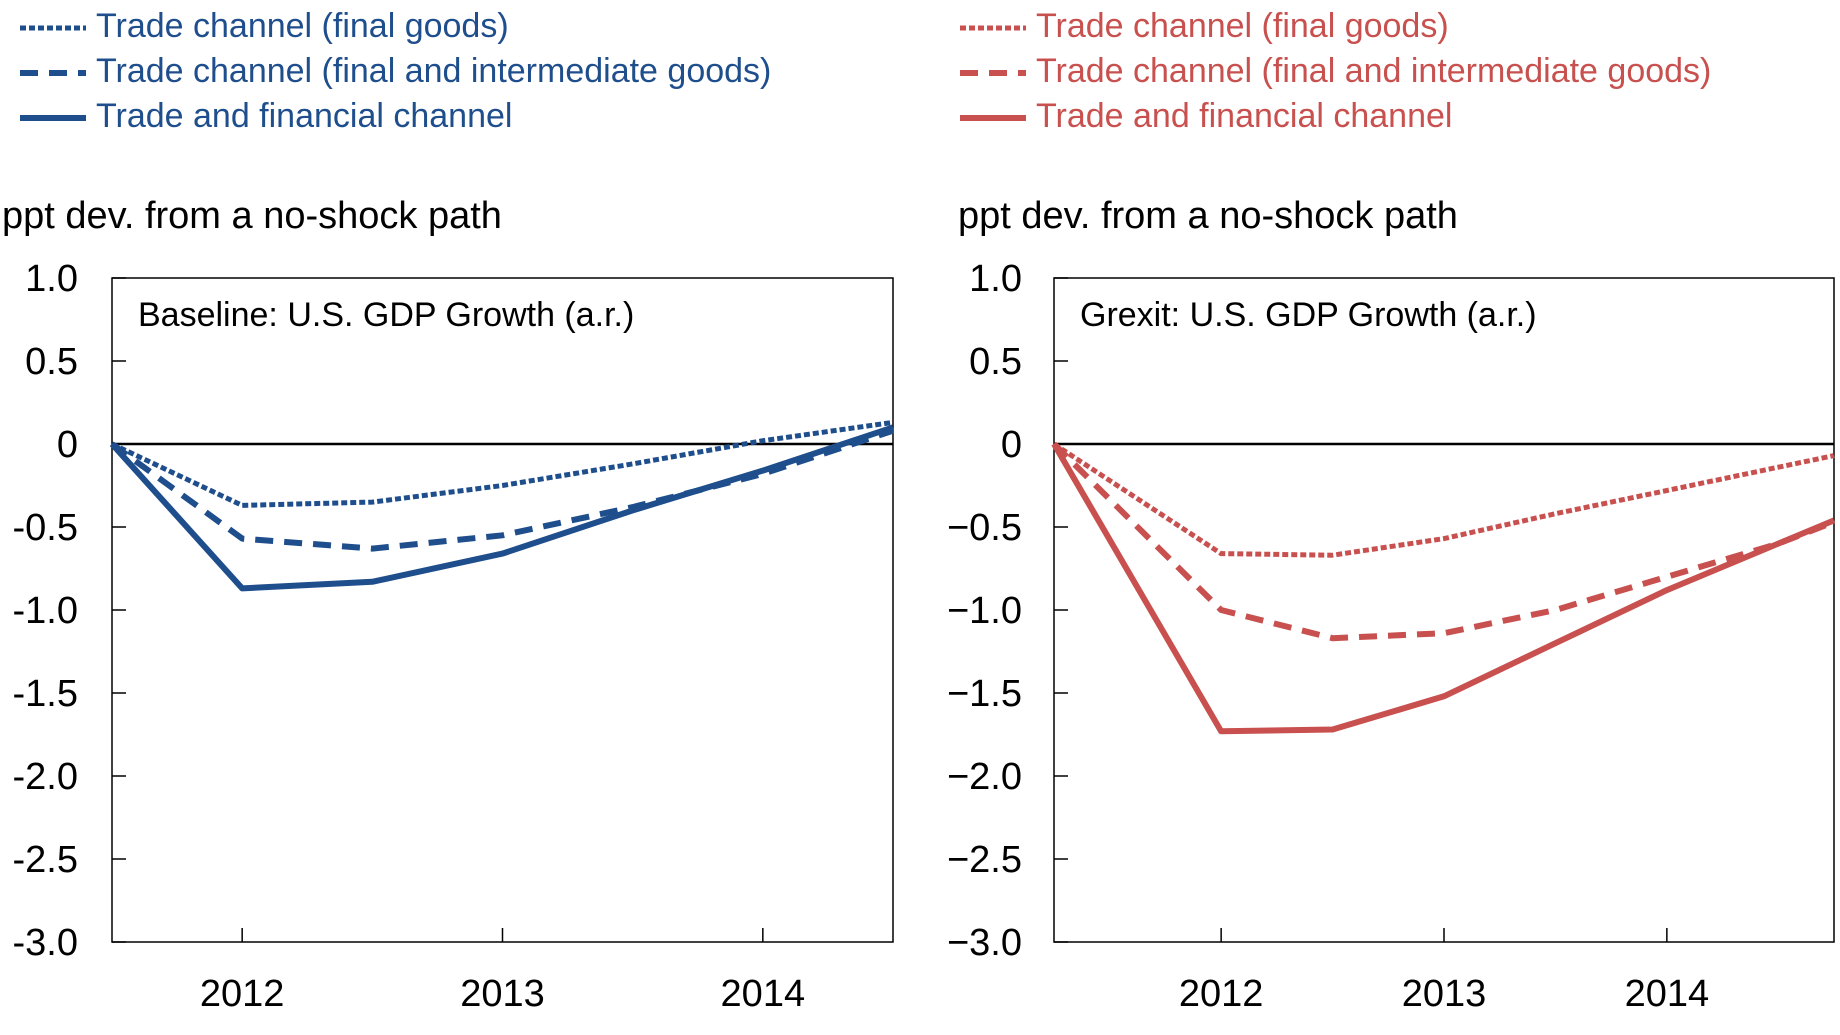 This screenshot has width=1840, height=1035. What do you see at coordinates (984, 860) in the screenshot?
I see `y-tick-label: −2.5` at bounding box center [984, 860].